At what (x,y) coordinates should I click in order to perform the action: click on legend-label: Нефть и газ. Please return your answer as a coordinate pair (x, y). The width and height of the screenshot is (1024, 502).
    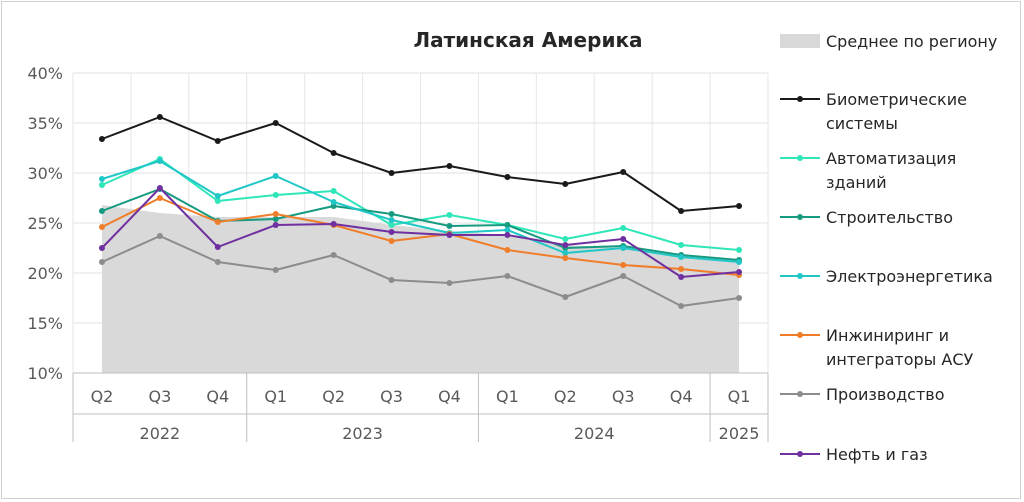
    Looking at the image, I should click on (877, 454).